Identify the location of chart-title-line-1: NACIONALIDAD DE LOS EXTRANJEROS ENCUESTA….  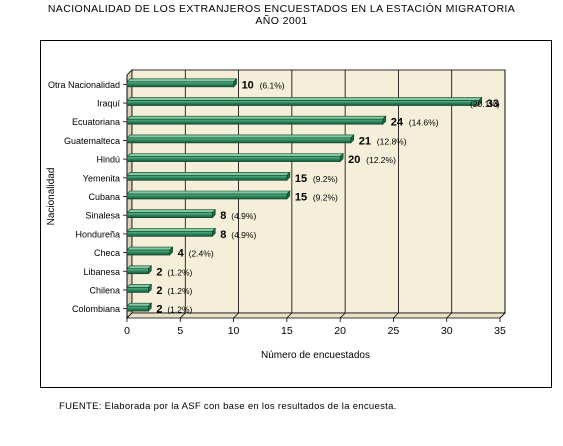
(281, 9).